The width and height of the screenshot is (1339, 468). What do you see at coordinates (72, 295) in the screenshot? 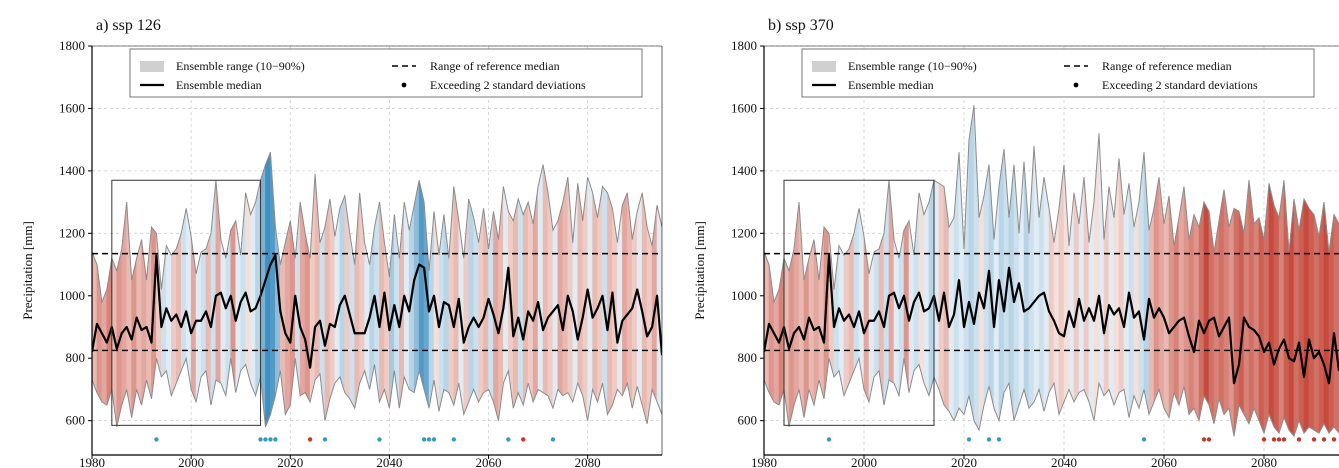
I see `y-tick-label: 1000` at bounding box center [72, 295].